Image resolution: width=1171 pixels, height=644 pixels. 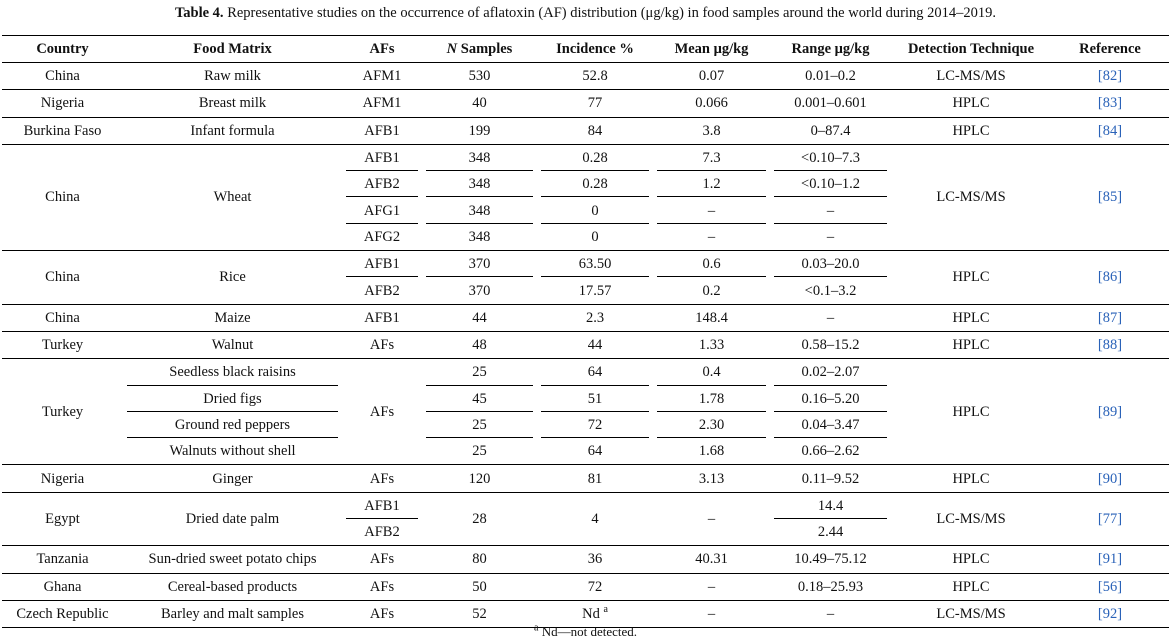 I want to click on table-row: AFB2 2.44, so click(x=585, y=532).